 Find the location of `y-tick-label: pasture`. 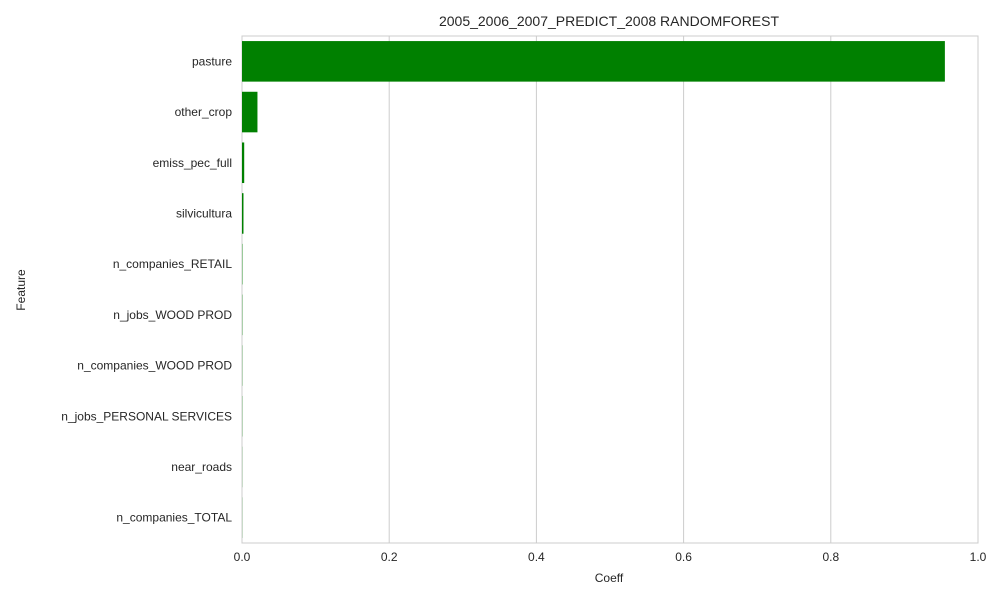

y-tick-label: pasture is located at coordinates (212, 61).